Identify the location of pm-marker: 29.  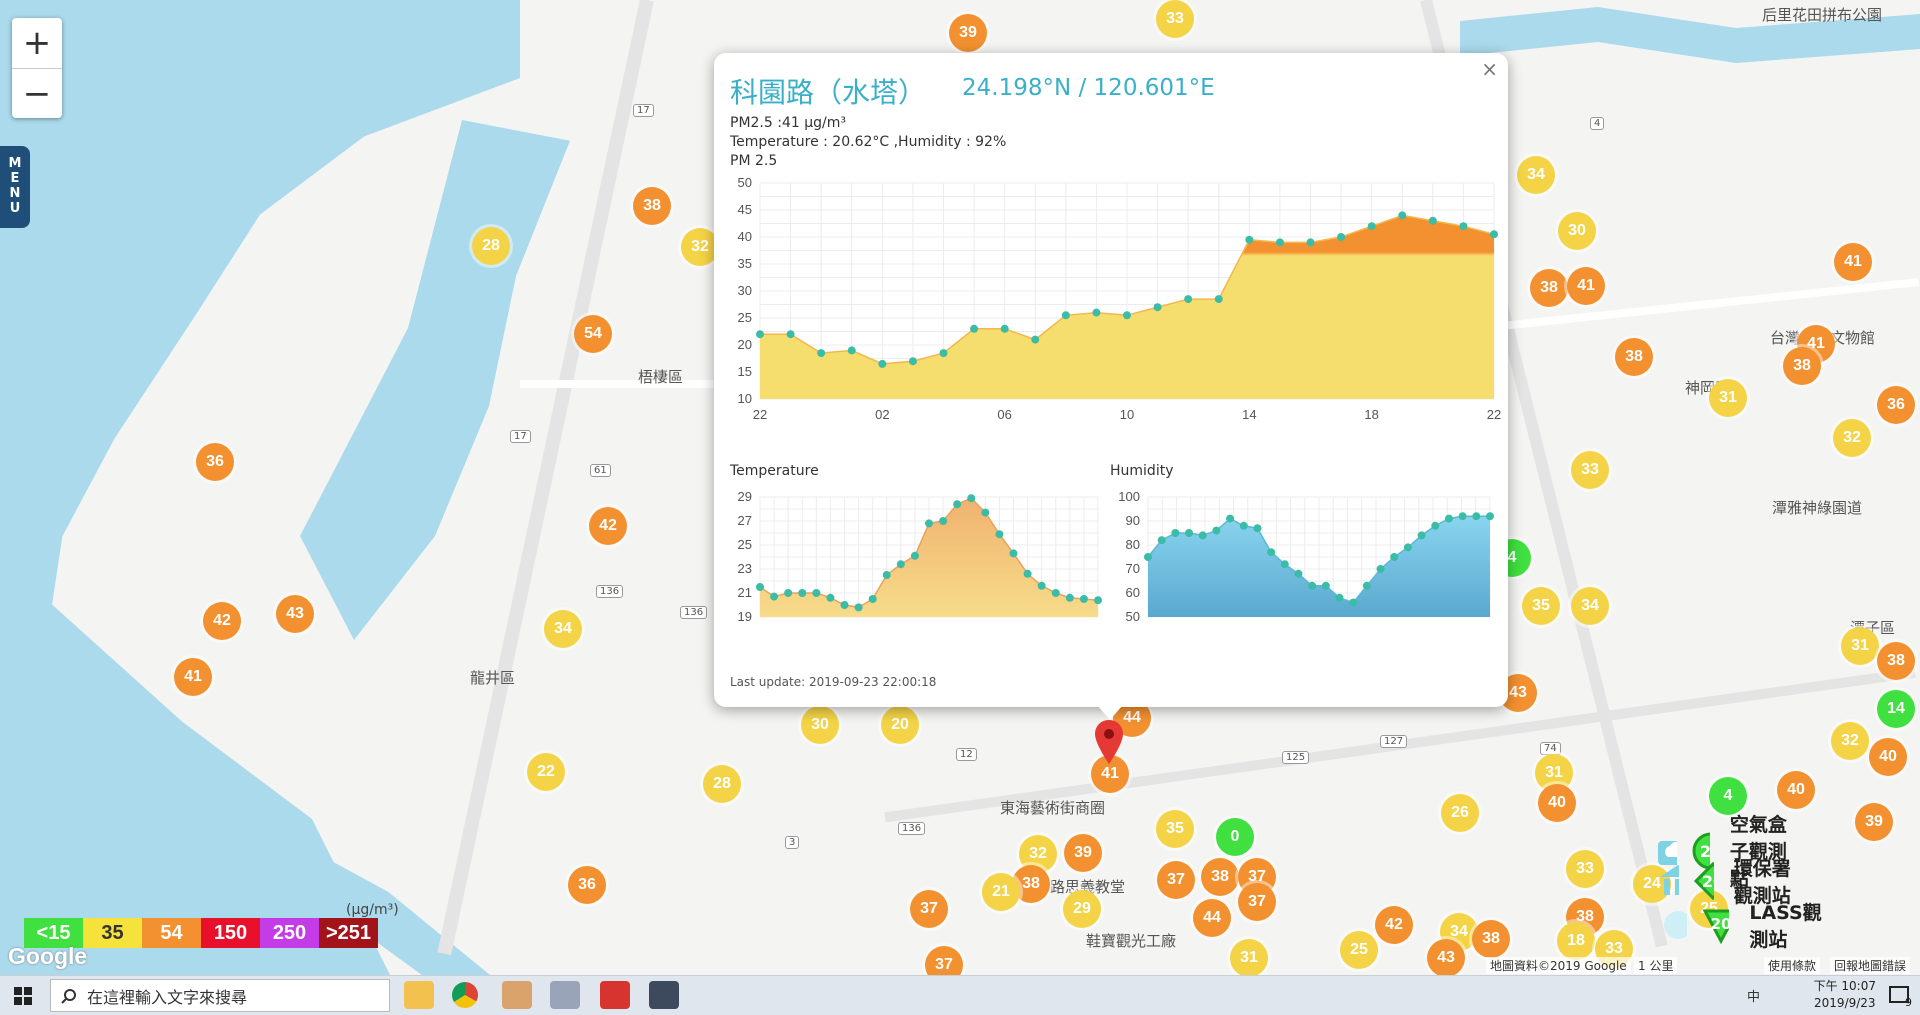
(1082, 909).